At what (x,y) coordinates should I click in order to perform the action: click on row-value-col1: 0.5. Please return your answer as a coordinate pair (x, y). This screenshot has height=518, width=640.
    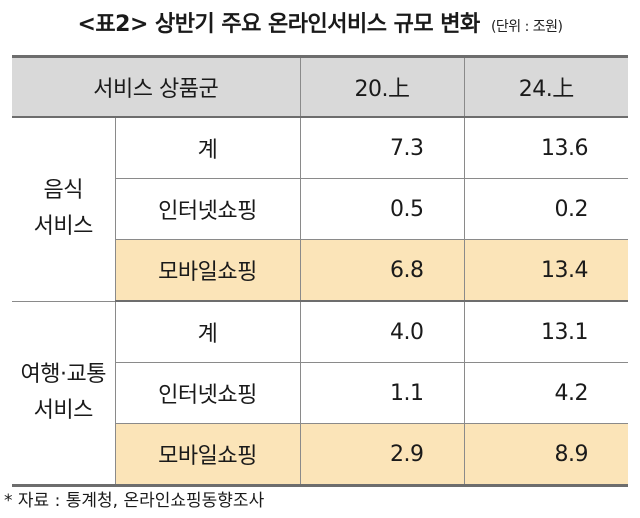
    Looking at the image, I should click on (382, 209).